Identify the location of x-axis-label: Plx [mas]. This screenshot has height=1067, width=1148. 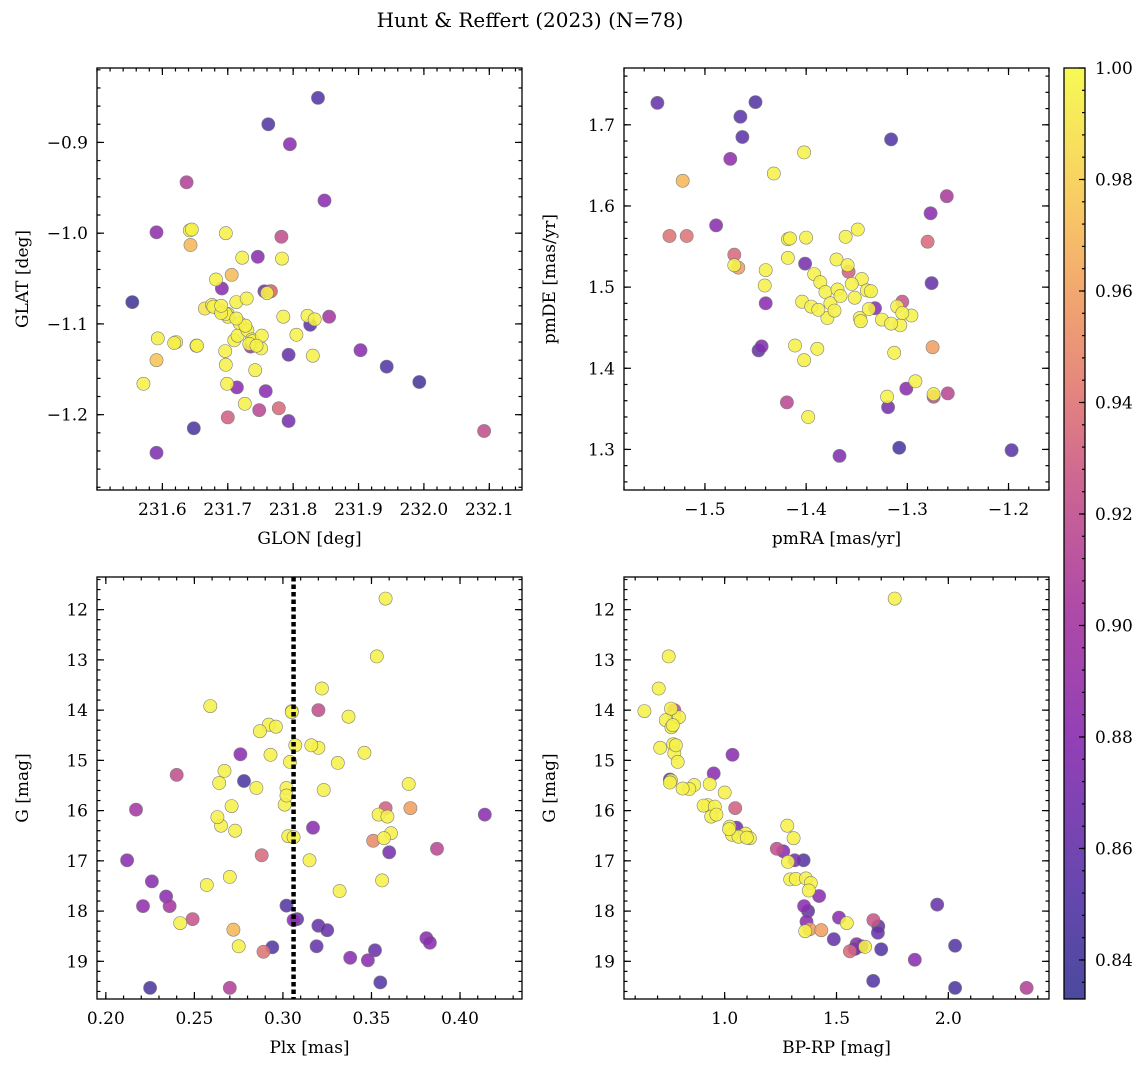
(309, 1048).